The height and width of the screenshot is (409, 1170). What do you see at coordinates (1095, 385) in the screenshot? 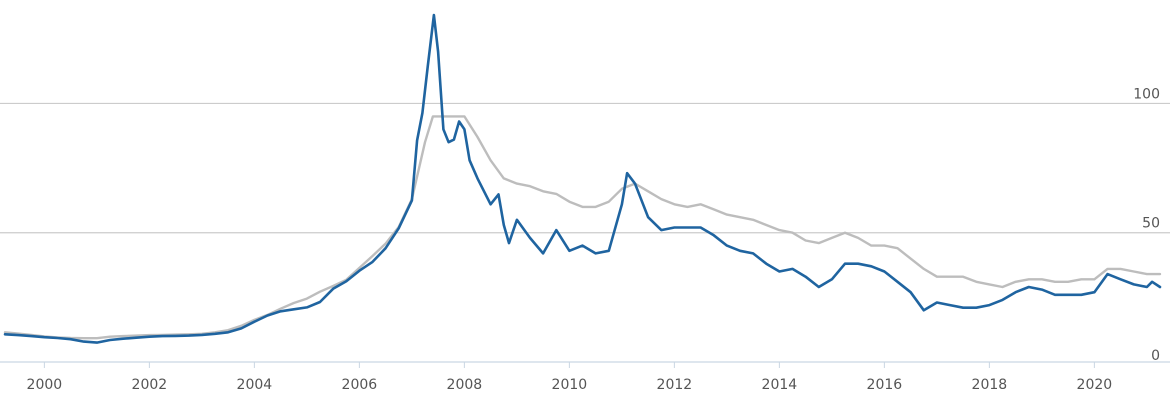
I see `x-tick-label: 2020` at bounding box center [1095, 385].